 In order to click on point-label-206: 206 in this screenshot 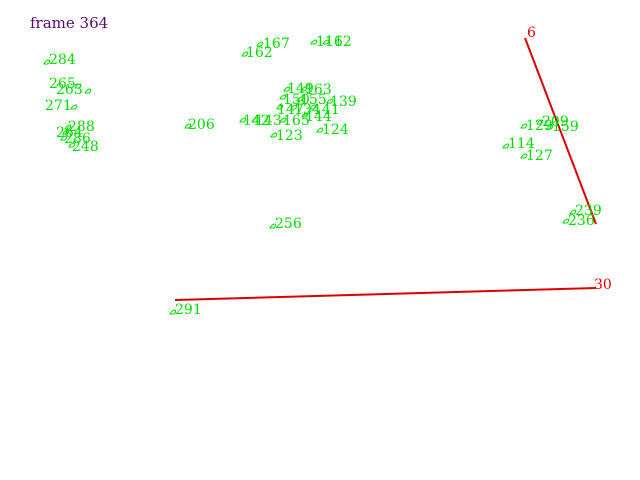, I will do `click(201, 125)`.